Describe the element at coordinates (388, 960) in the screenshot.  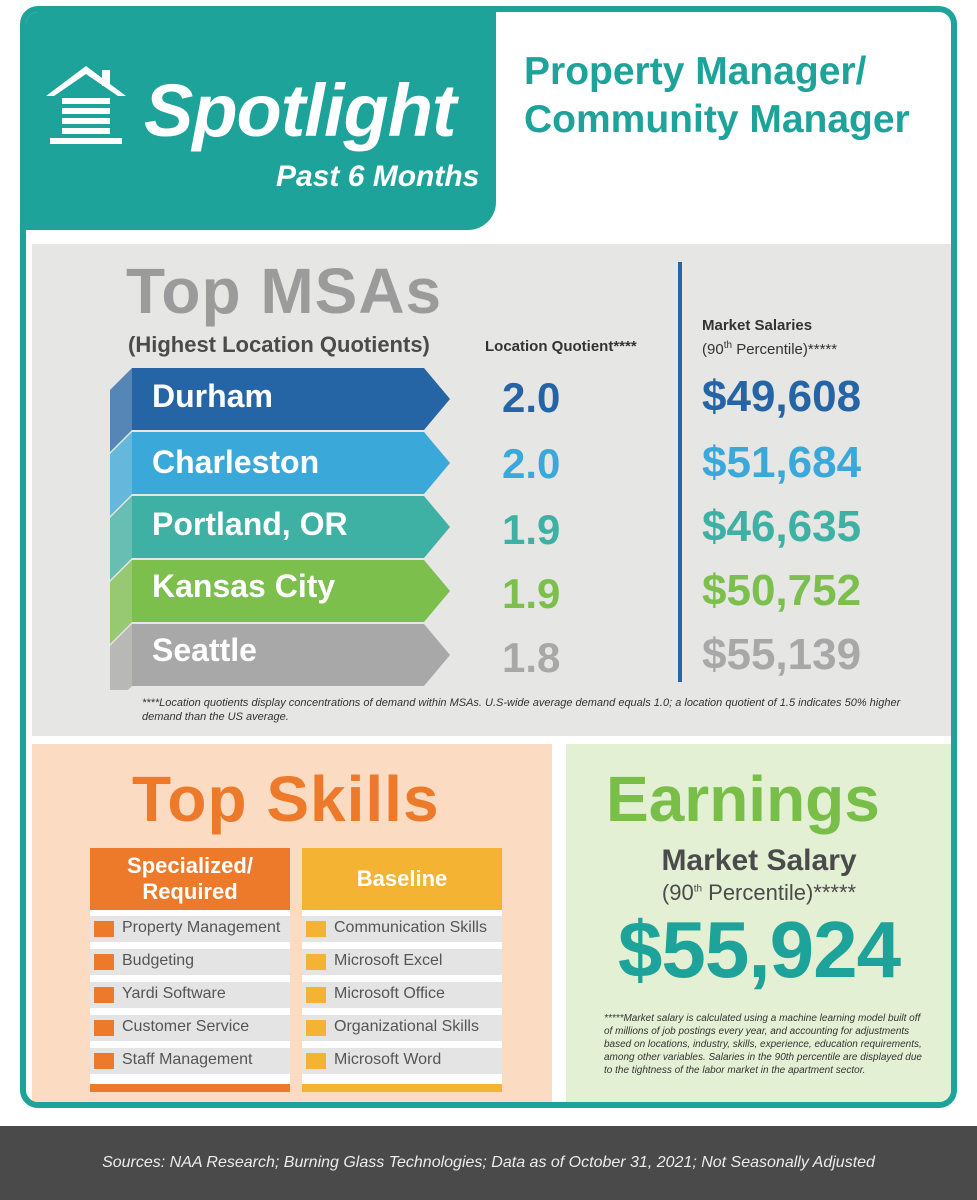
I see `skill-label: Microsoft Excel` at that location.